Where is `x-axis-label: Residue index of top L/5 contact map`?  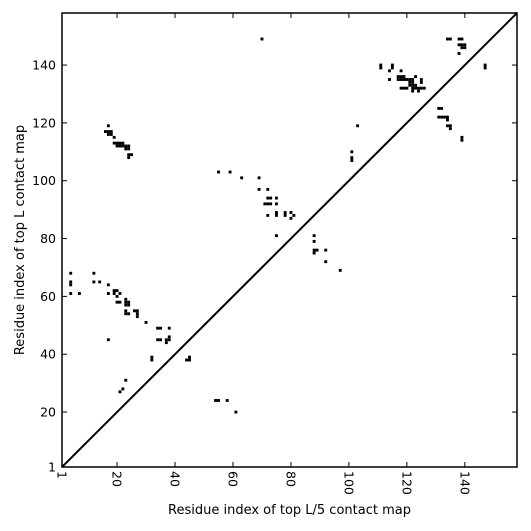
x-axis-label: Residue index of top L/5 contact map is located at coordinates (289, 510).